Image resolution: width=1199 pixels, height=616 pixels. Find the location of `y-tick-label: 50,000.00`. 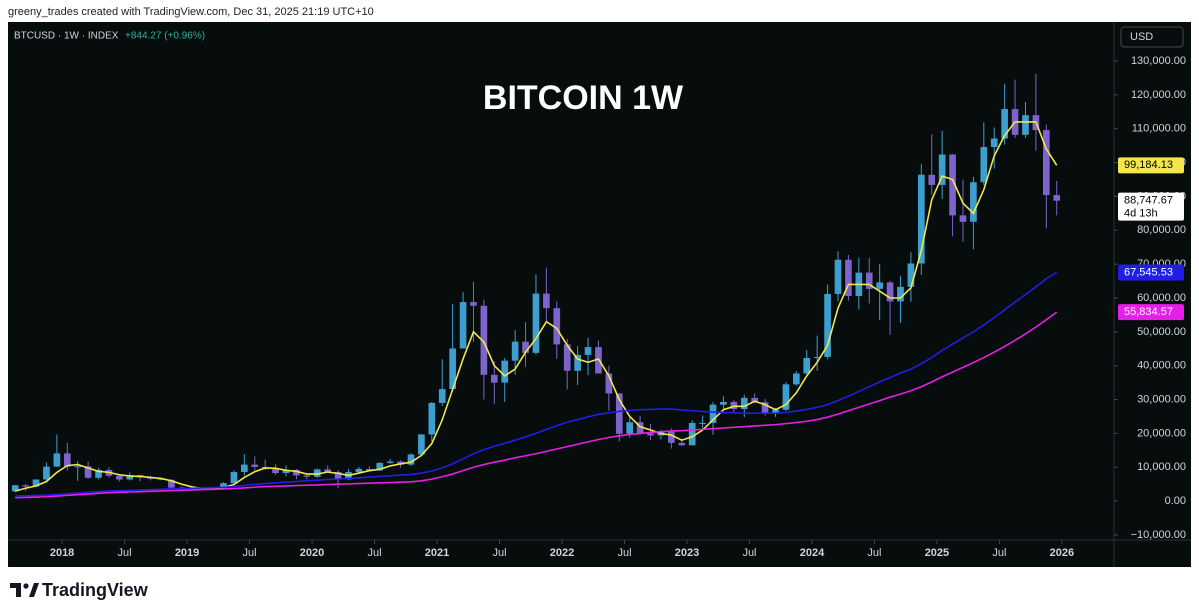

y-tick-label: 50,000.00 is located at coordinates (1161, 332).